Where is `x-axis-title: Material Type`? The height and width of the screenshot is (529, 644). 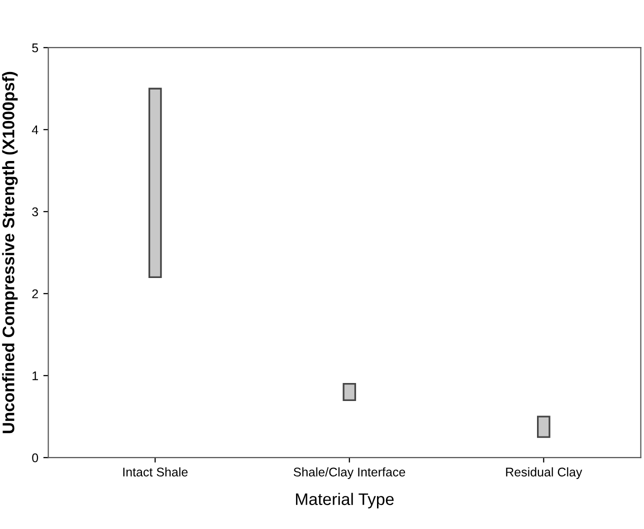 x-axis-title: Material Type is located at coordinates (345, 500).